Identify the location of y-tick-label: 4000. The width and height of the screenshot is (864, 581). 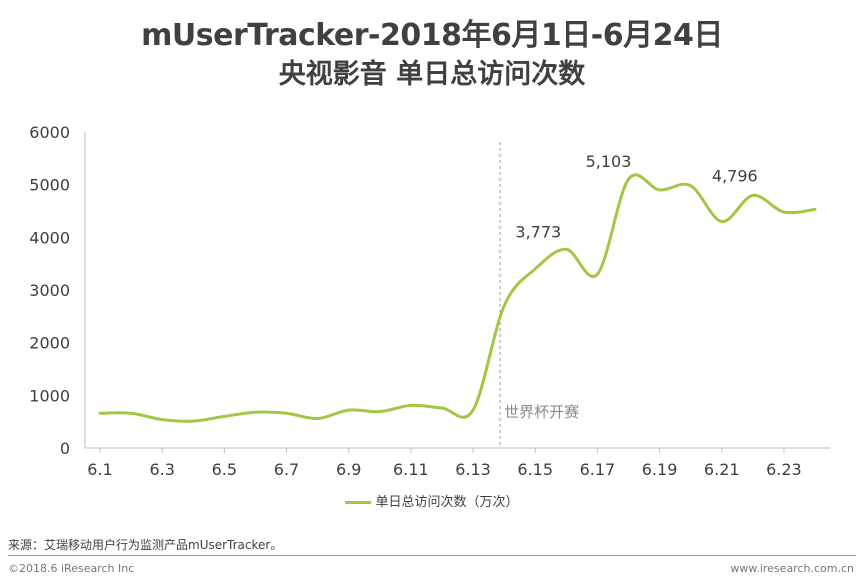
(49, 237).